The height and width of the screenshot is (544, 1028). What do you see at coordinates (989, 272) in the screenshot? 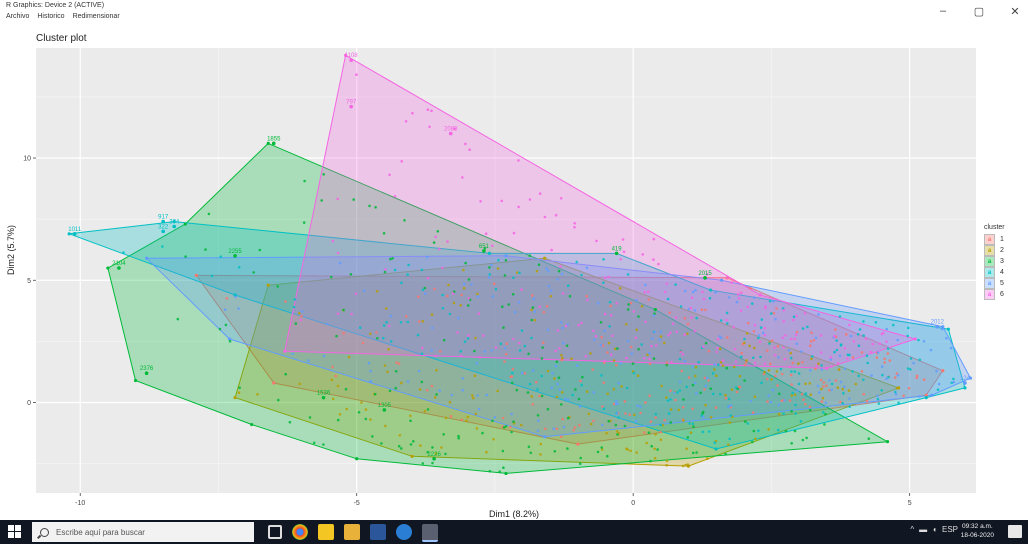
I see `legend-key-4: a` at bounding box center [989, 272].